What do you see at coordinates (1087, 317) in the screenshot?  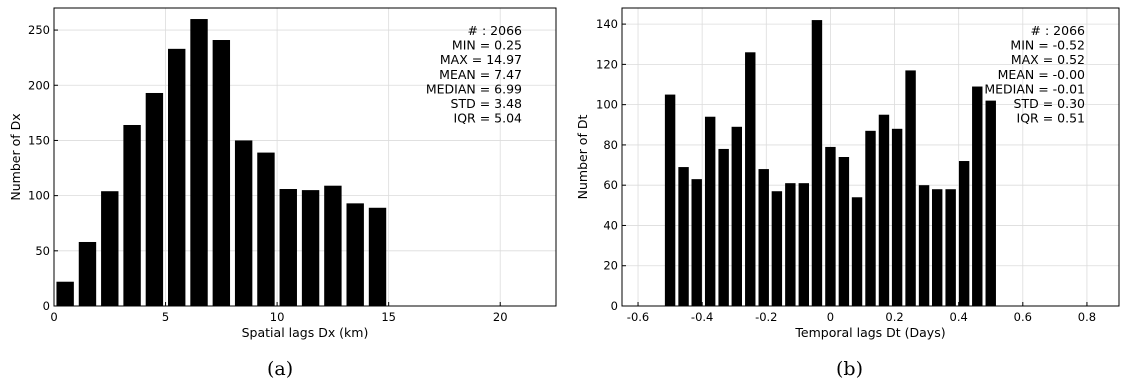 I see `x-tick-label: 0.8` at bounding box center [1087, 317].